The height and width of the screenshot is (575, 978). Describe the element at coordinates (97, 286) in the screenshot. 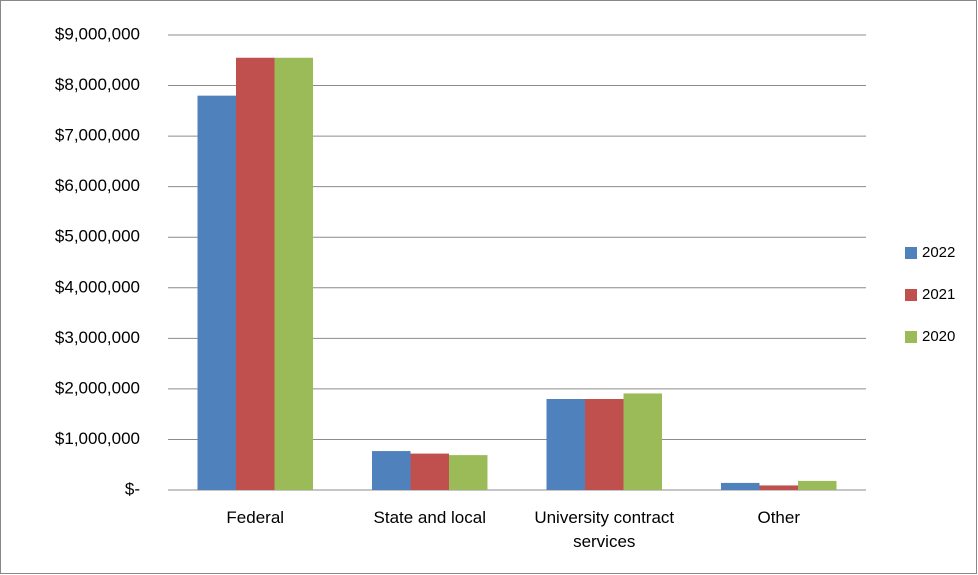

I see `y-tick-label: $4,000,000` at that location.